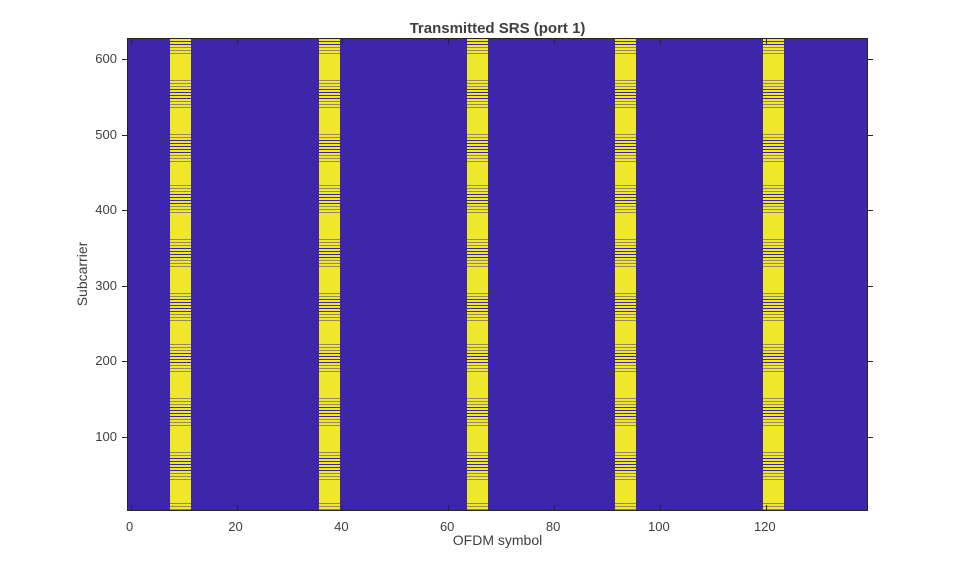  What do you see at coordinates (106, 59) in the screenshot?
I see `y-tick-label: 600` at bounding box center [106, 59].